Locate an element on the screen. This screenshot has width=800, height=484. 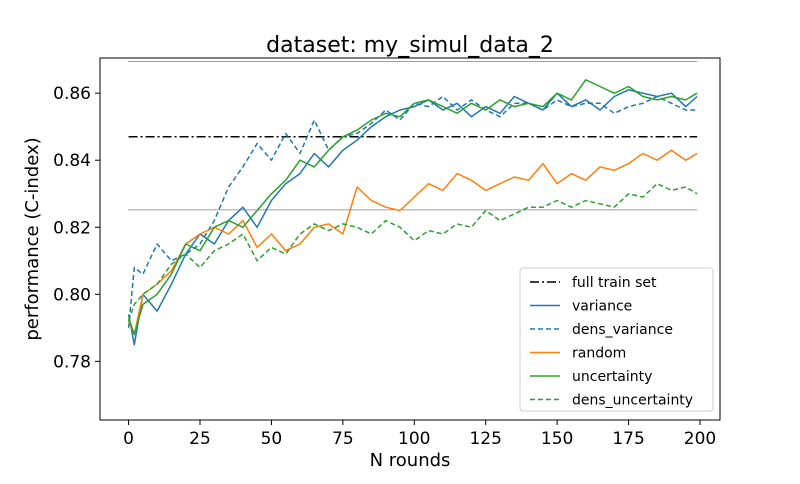
y-tick-label: 0.82 is located at coordinates (72, 228).